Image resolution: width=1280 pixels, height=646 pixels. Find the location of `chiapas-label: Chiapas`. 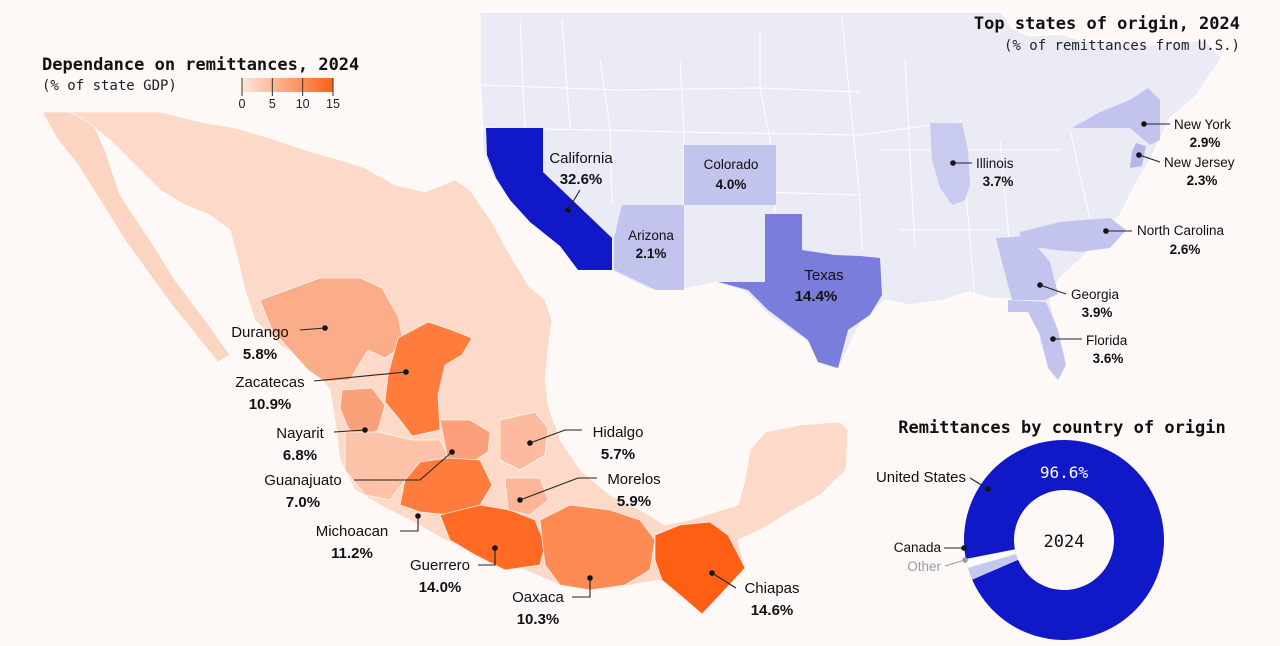

chiapas-label: Chiapas is located at coordinates (771, 588).